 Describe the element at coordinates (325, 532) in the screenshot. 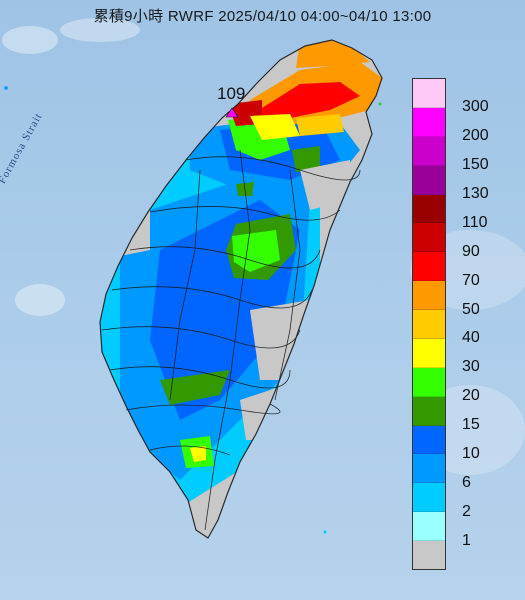

I see `green-island` at that location.